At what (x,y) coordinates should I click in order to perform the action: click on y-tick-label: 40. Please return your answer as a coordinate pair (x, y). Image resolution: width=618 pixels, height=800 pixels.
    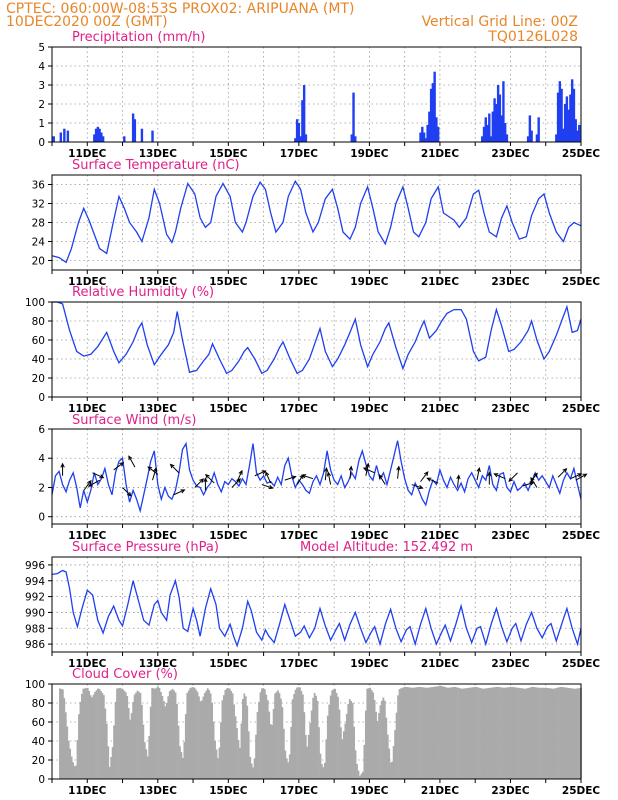
    Looking at the image, I should click on (38, 360).